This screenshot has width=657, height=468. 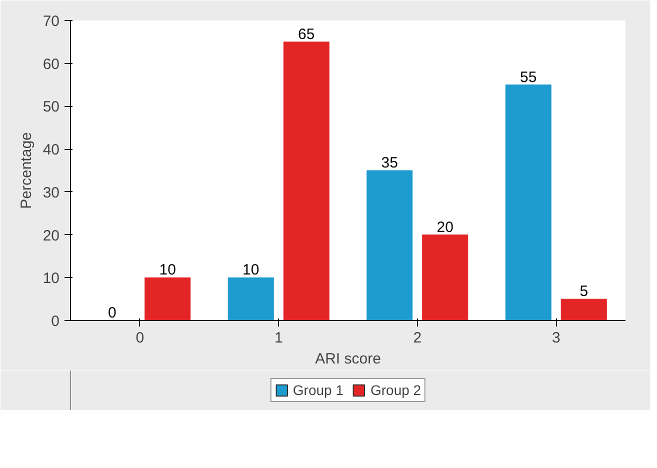 I want to click on data-label: 0, so click(x=112, y=313).